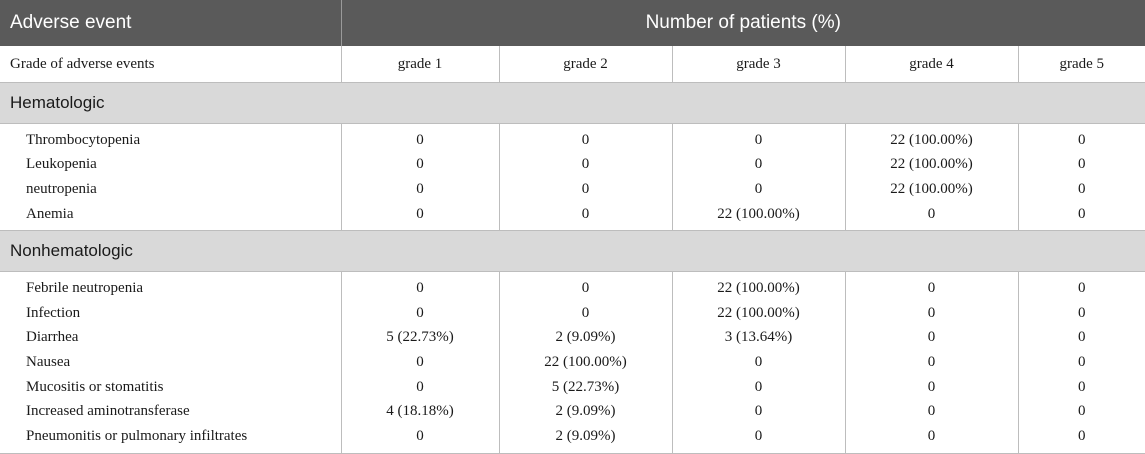  What do you see at coordinates (743, 23) in the screenshot?
I see `header-number-of-patients: Number of patients (%)` at bounding box center [743, 23].